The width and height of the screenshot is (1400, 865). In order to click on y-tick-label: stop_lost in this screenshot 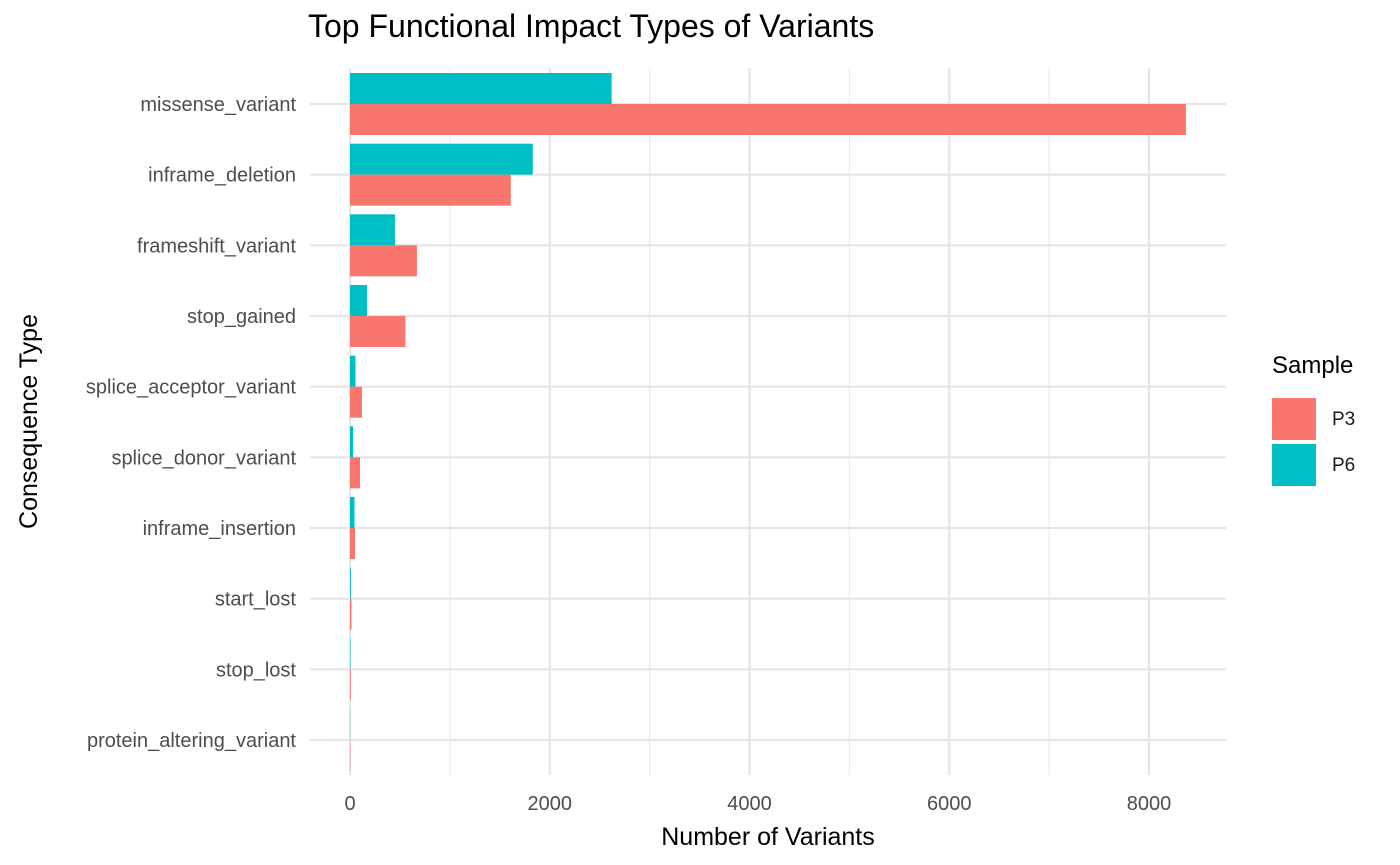, I will do `click(256, 670)`.